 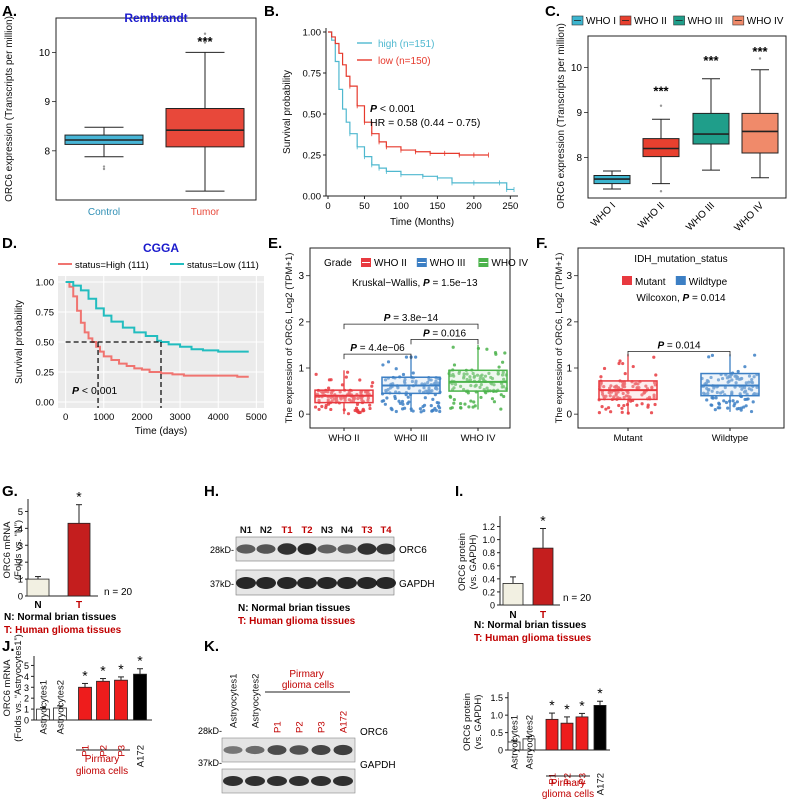 I want to click on blot-k-label-bottom: GAPDH, so click(x=378, y=765).